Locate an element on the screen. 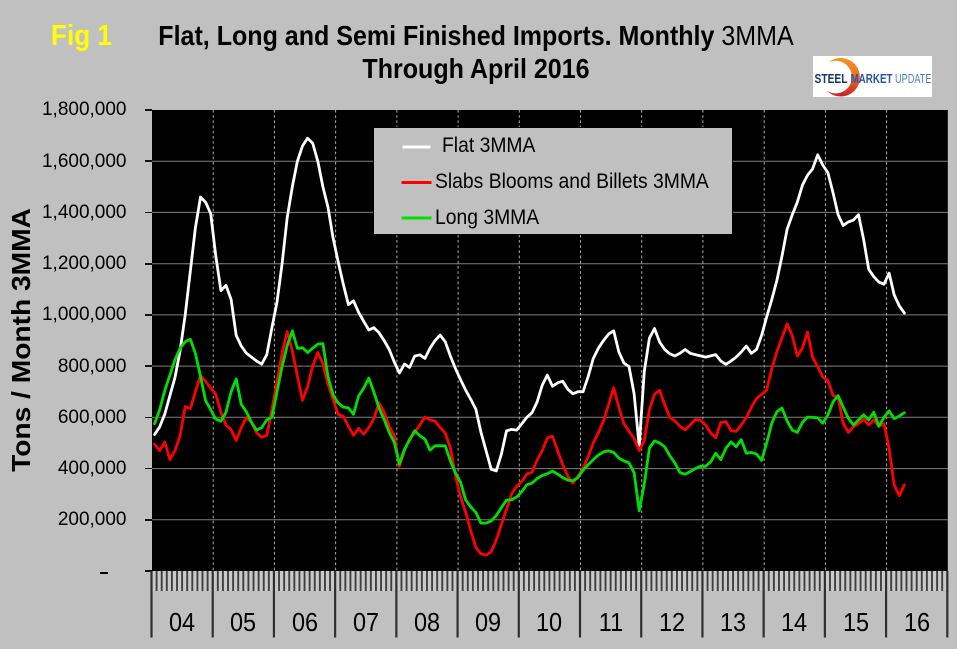 The image size is (957, 649). svg-text: UPDATE is located at coordinates (913, 78).